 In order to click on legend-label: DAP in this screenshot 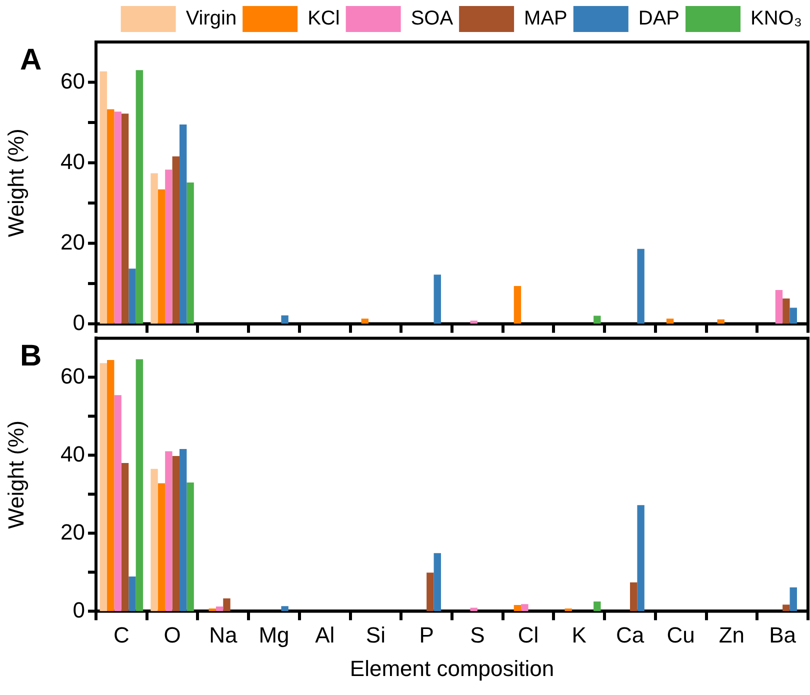, I will do `click(659, 19)`.